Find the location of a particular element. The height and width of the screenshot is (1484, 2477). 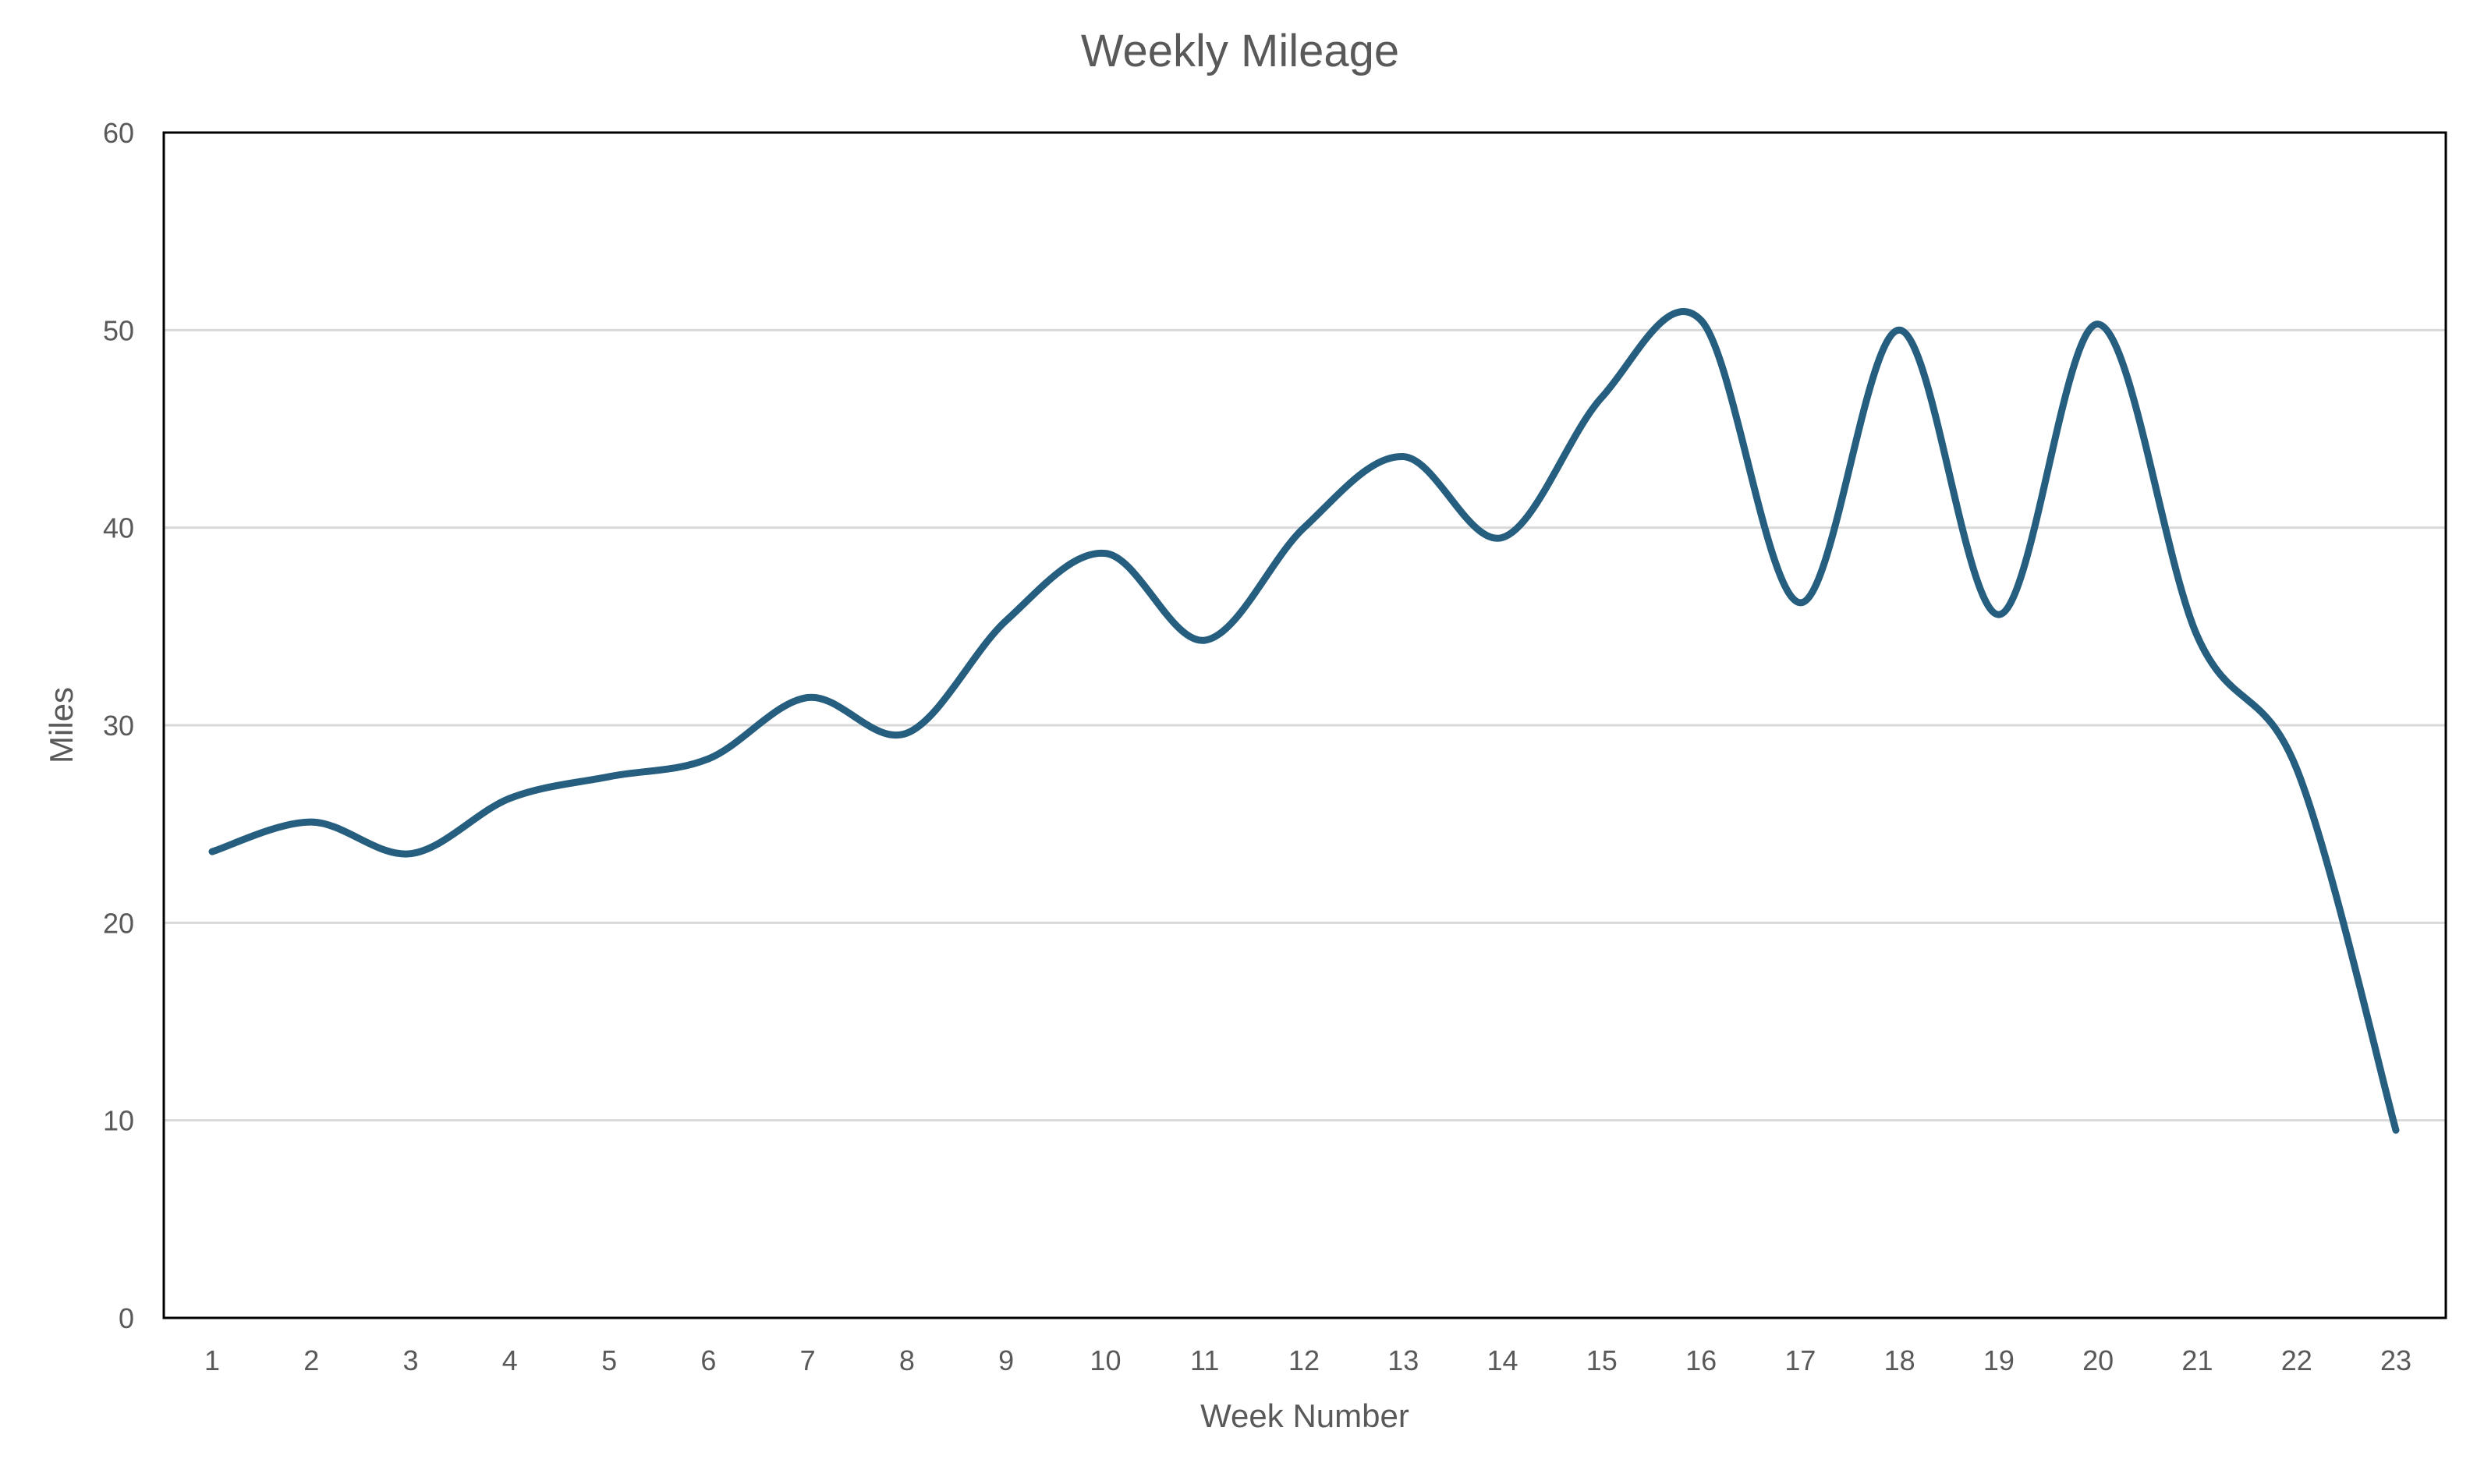

x-tick-label: 13 is located at coordinates (1403, 1360).